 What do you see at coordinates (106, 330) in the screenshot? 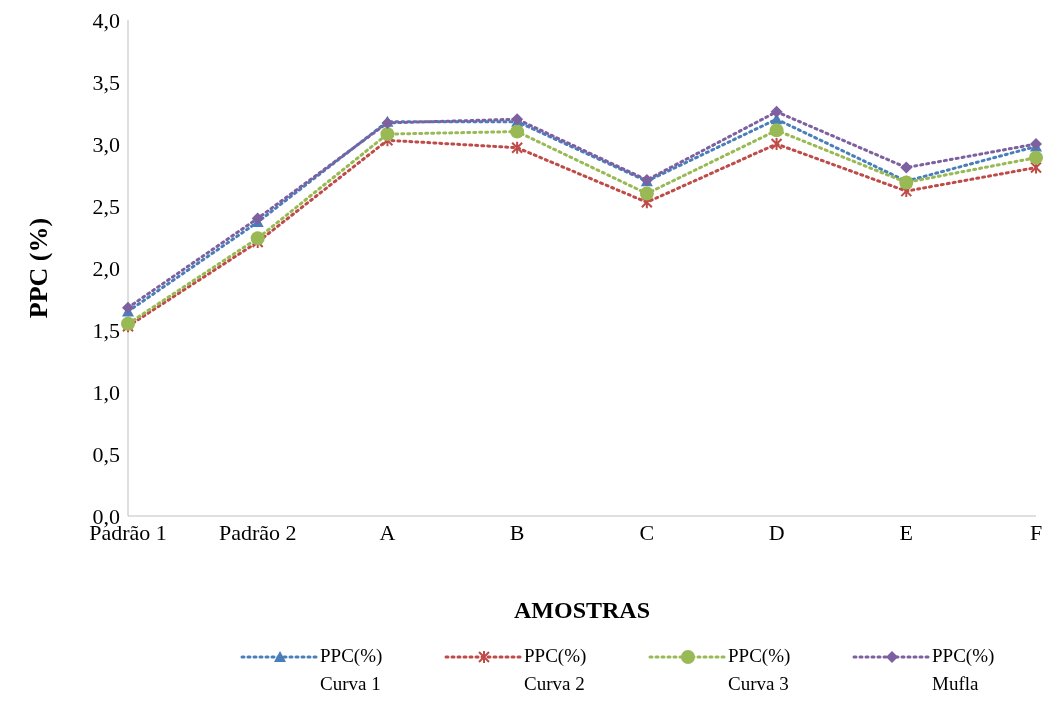
I see `y-tick-label: 1,5` at bounding box center [106, 330].